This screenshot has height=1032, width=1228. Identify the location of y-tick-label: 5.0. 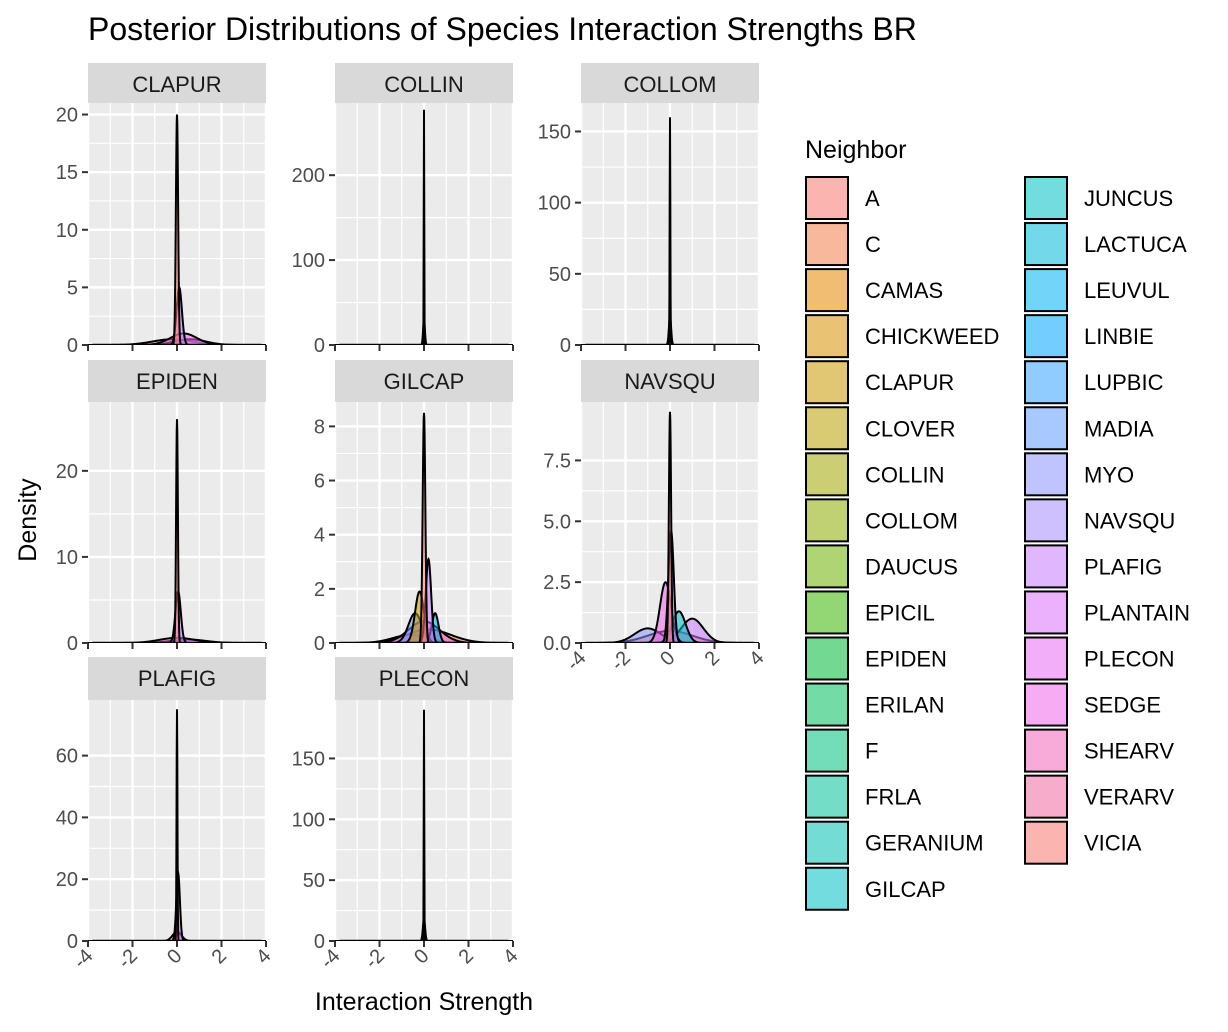
(557, 522).